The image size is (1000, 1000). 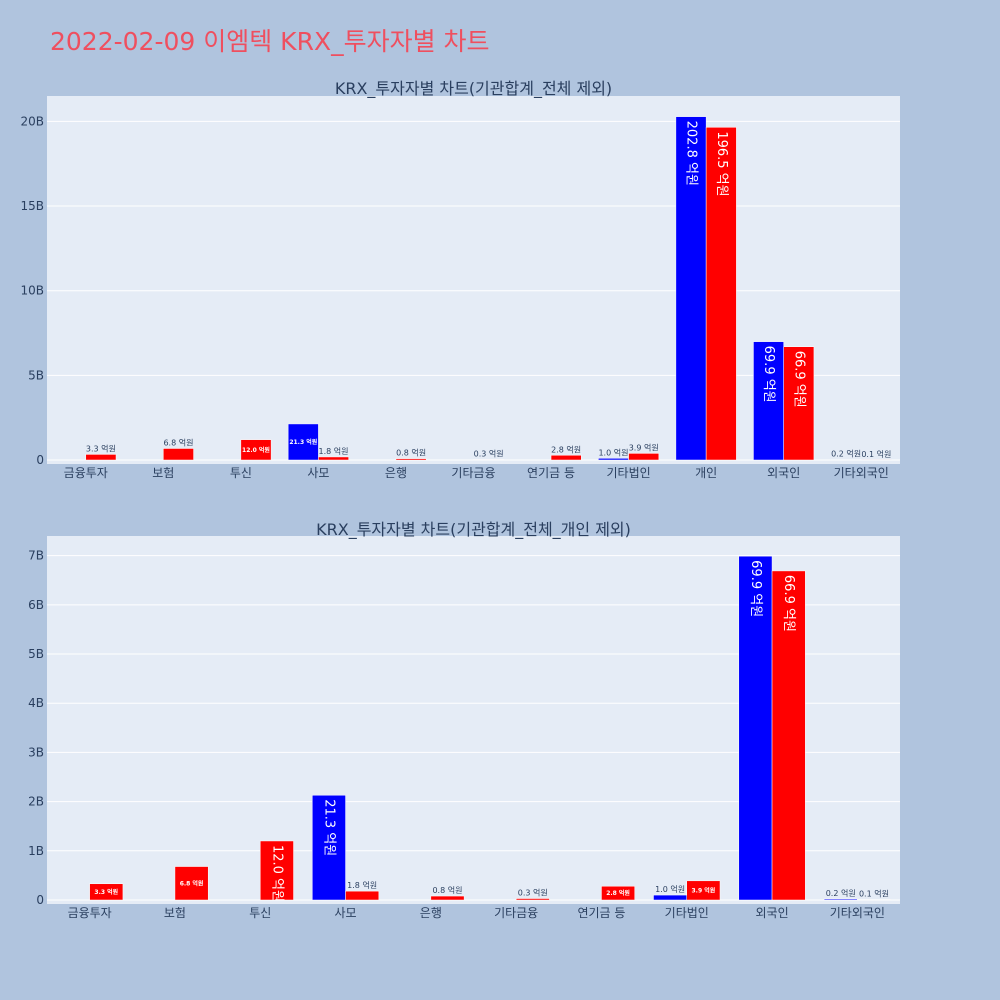 What do you see at coordinates (36, 605) in the screenshot?
I see `y-tick-label: 6B` at bounding box center [36, 605].